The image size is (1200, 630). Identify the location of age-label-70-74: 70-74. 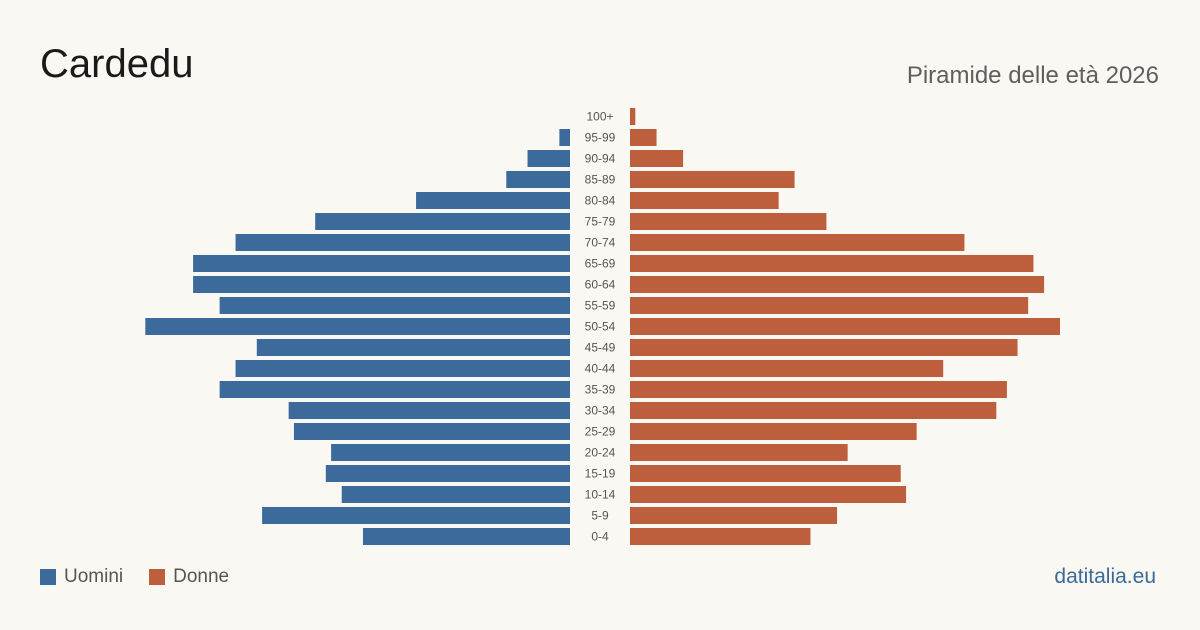
(600, 243).